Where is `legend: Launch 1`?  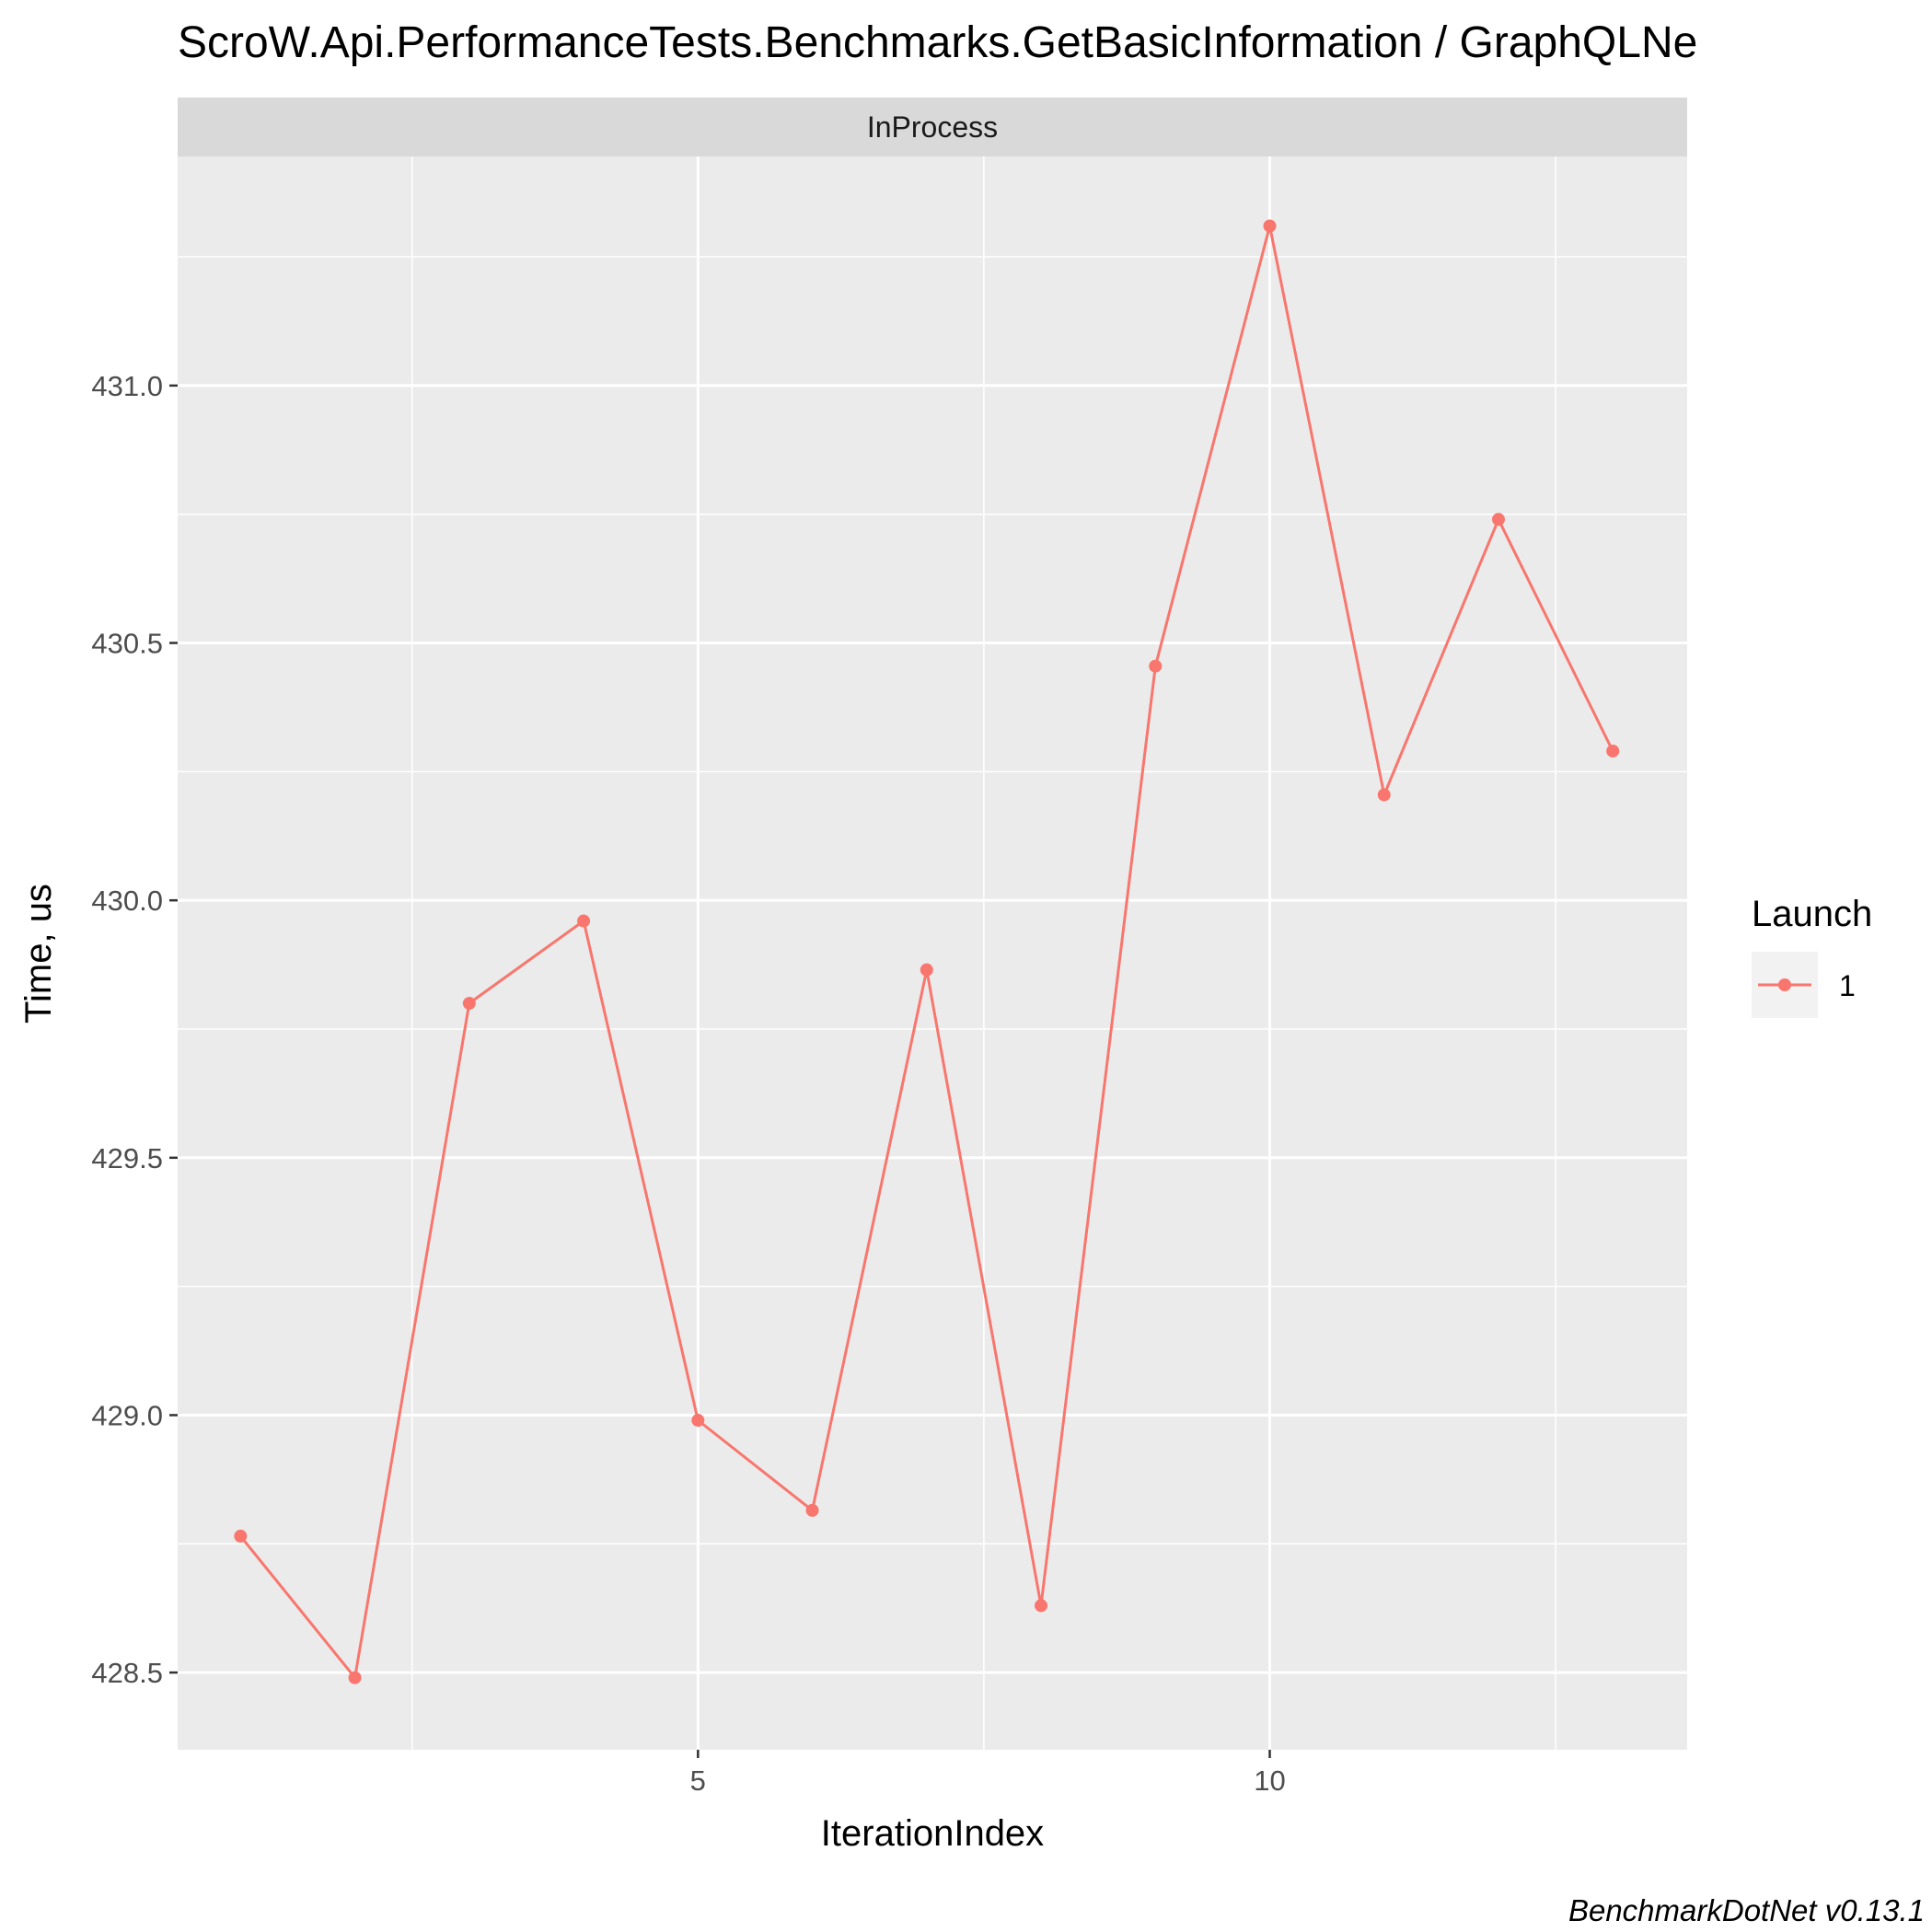
legend: Launch 1 is located at coordinates (1812, 956).